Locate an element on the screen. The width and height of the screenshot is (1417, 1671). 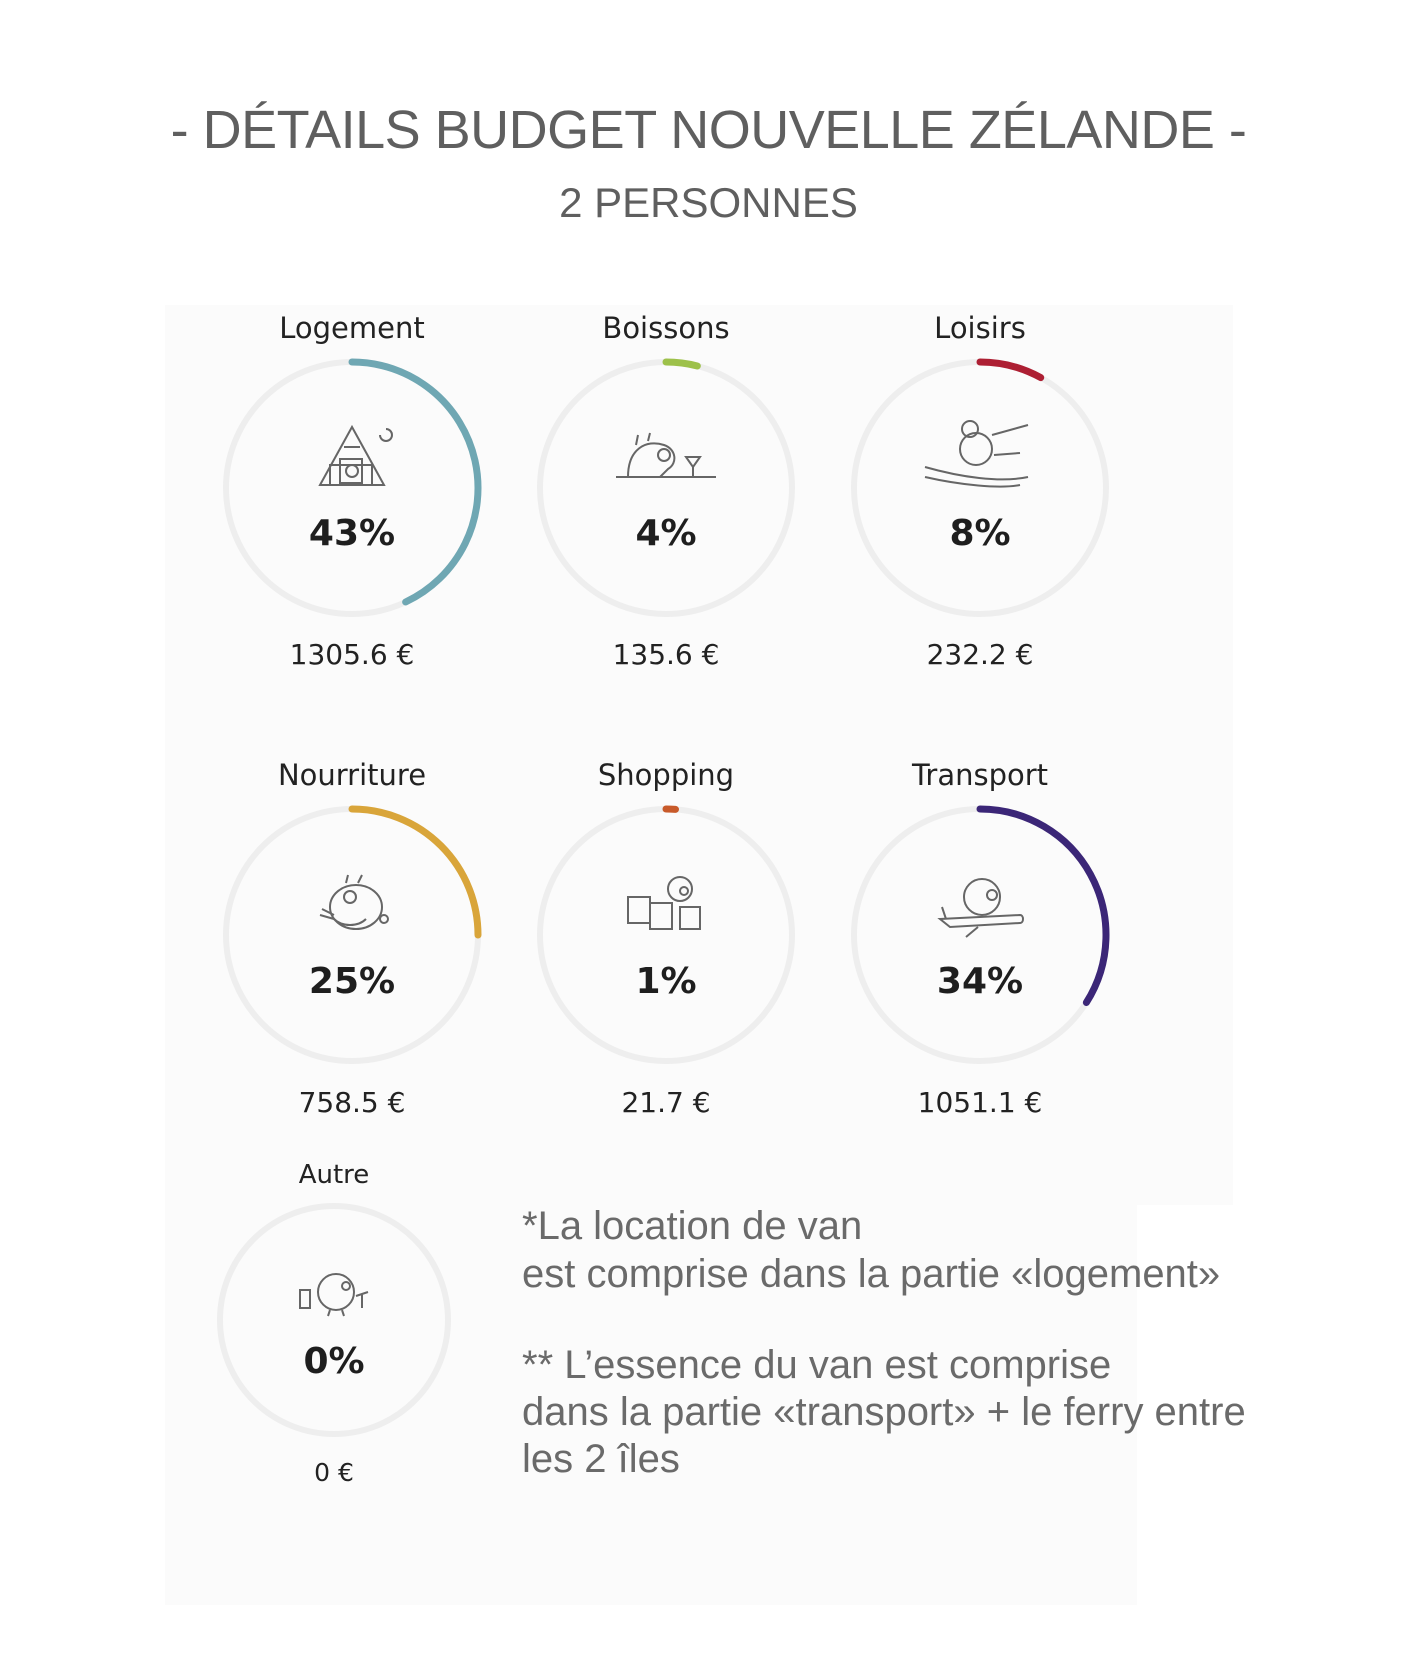
shopping-pig-icon is located at coordinates (664, 903).